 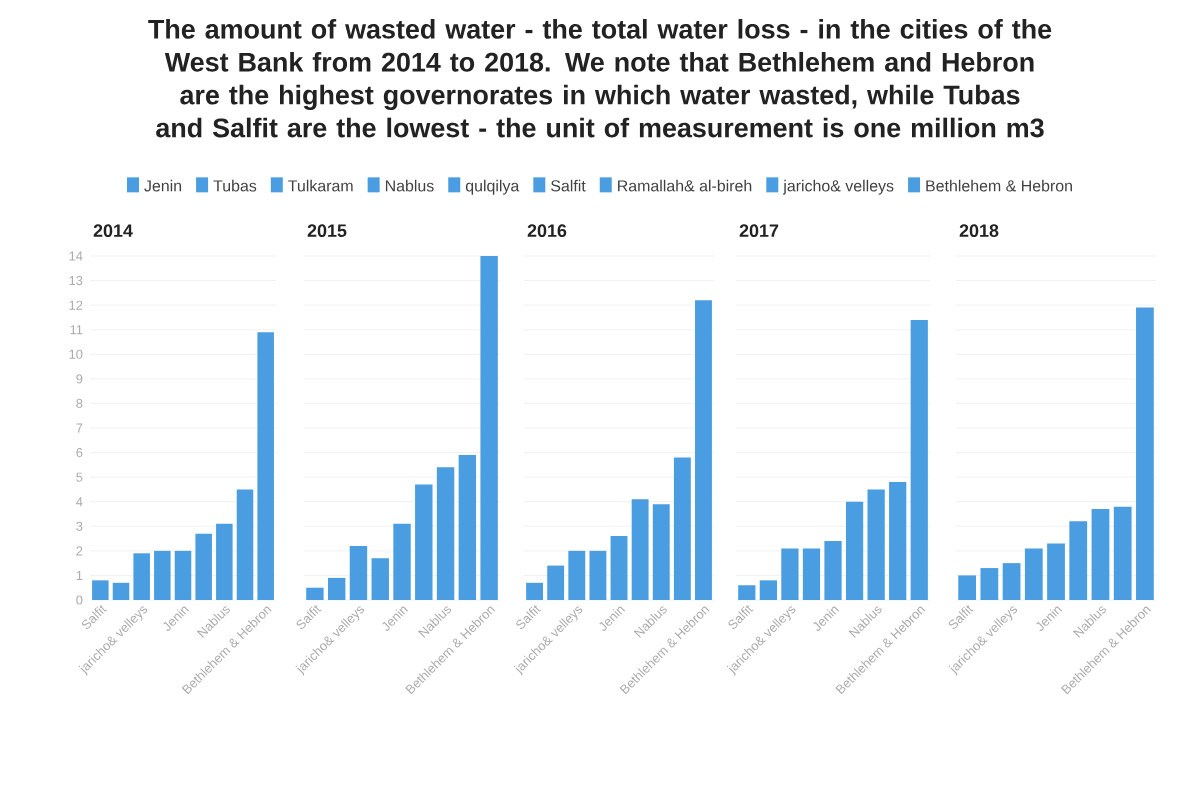 I want to click on chart-title: 2015, so click(x=327, y=231).